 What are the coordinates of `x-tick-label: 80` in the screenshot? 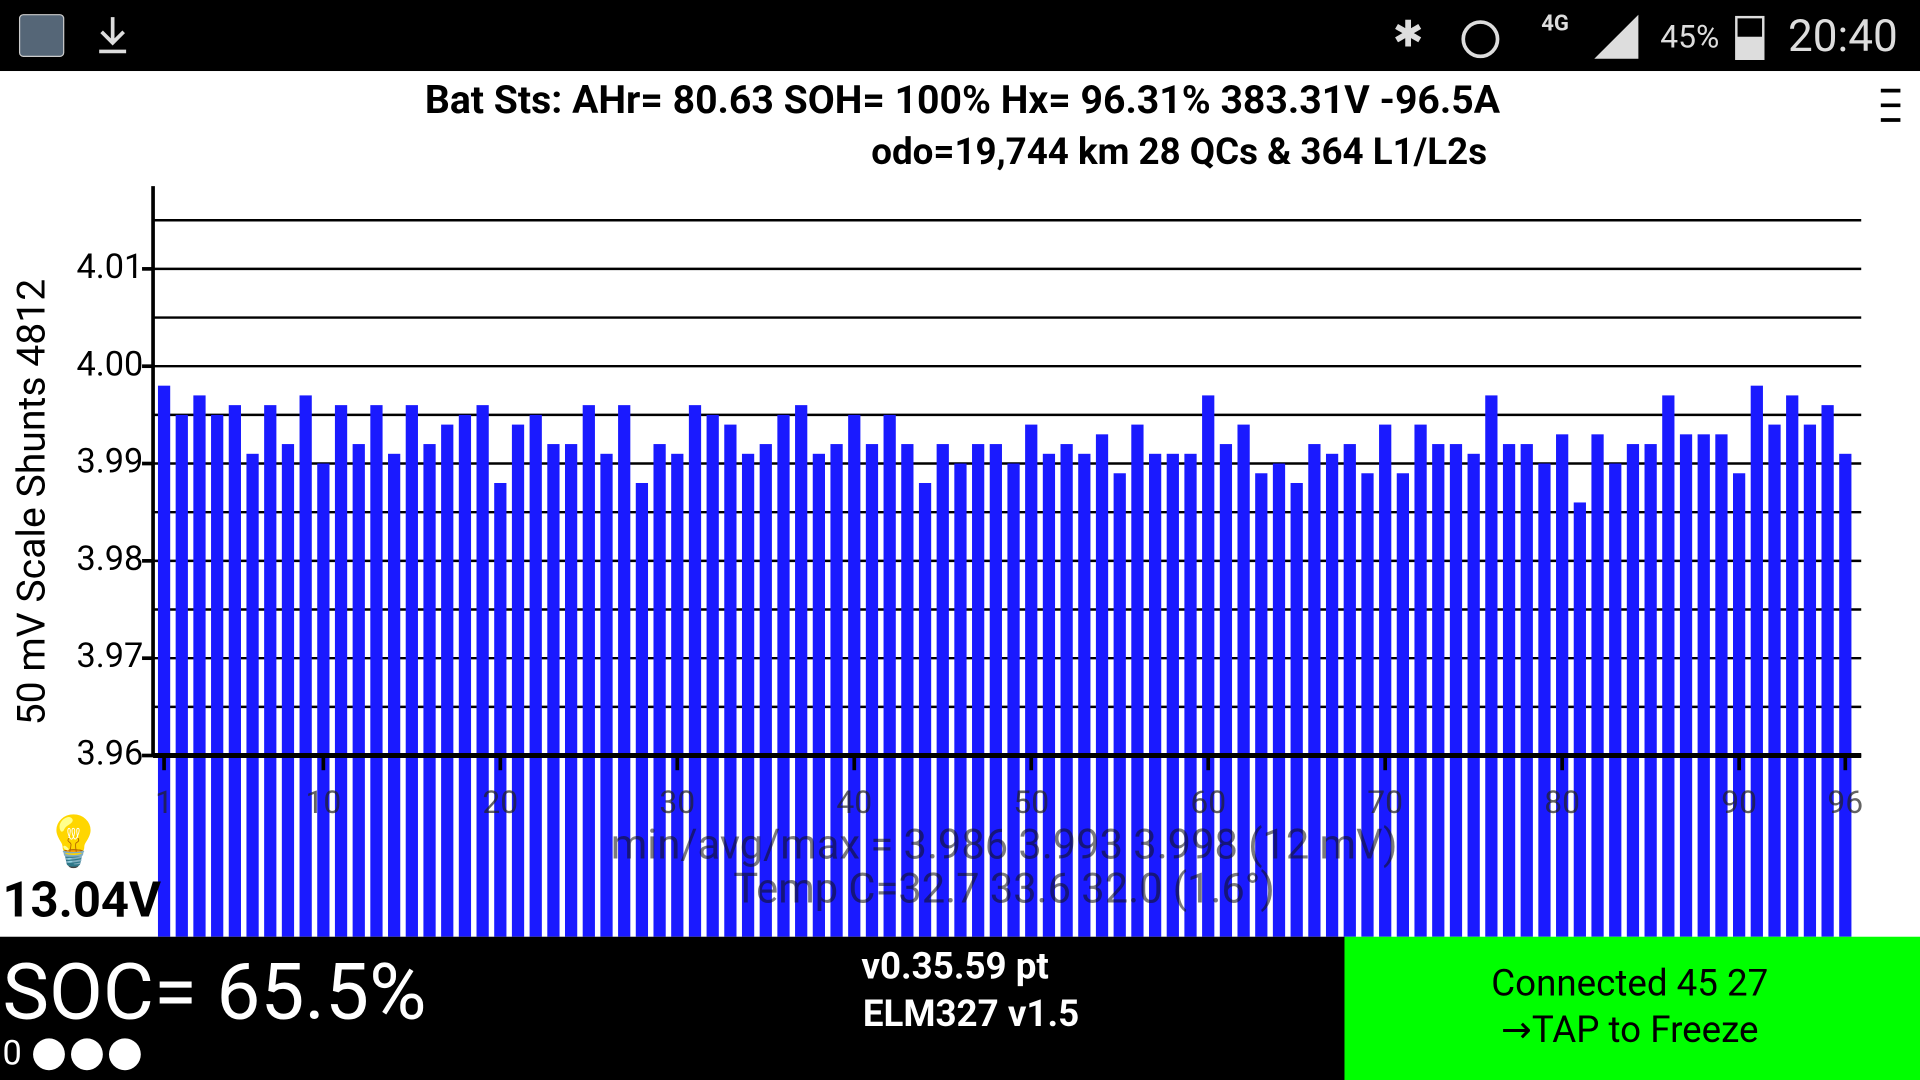 It's located at (1562, 802).